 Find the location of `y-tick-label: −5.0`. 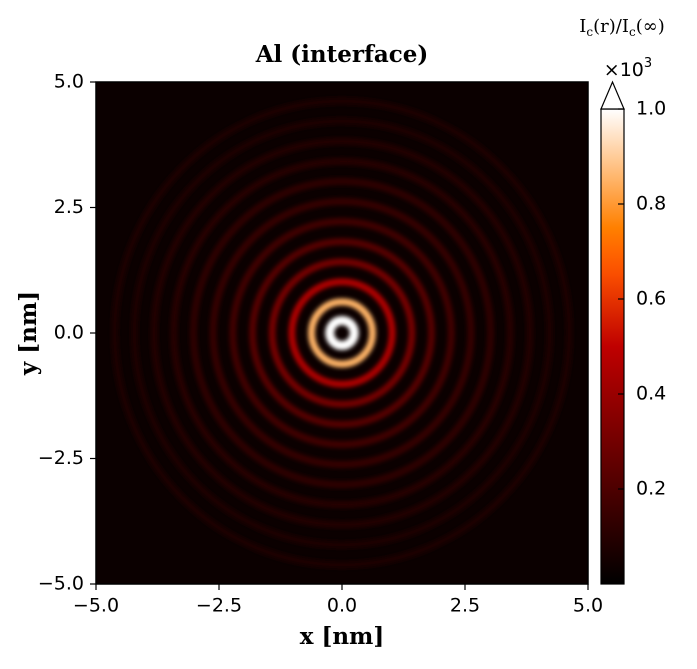

y-tick-label: −5.0 is located at coordinates (61, 584).